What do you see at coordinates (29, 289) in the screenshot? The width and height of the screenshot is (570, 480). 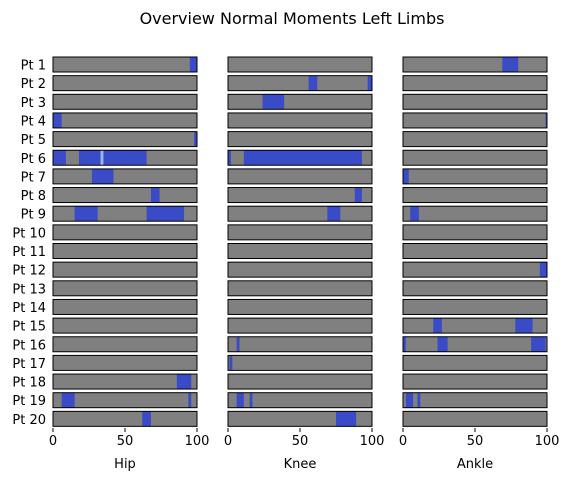 I see `row-label: Pt 13` at bounding box center [29, 289].